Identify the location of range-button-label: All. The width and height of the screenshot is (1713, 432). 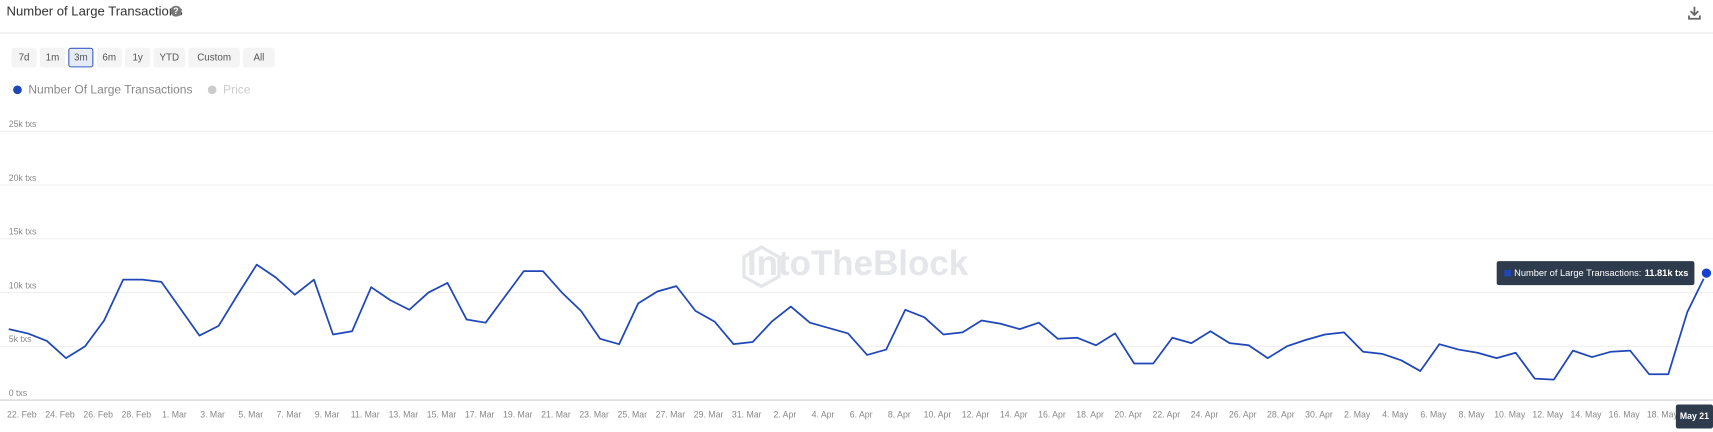
(258, 58).